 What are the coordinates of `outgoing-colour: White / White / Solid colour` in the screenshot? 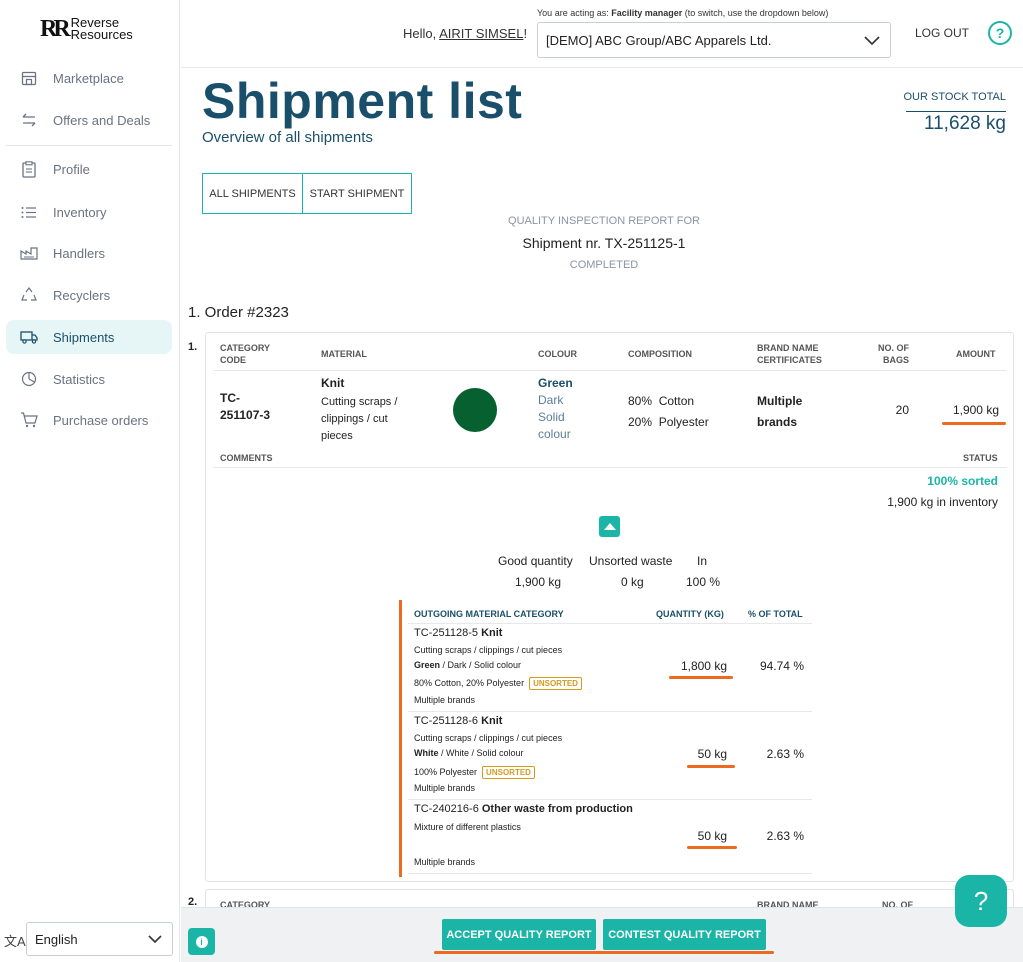 It's located at (469, 753).